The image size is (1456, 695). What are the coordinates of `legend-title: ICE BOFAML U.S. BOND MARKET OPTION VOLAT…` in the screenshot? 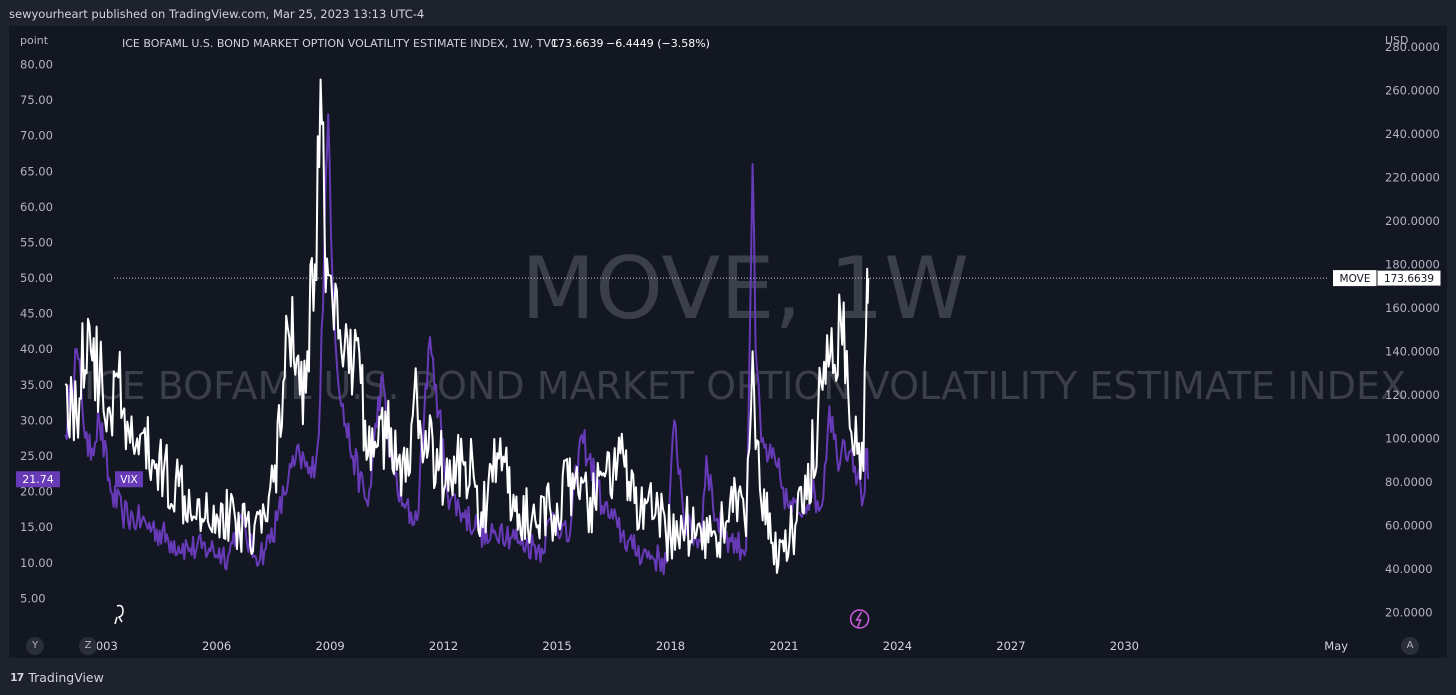 It's located at (340, 43).